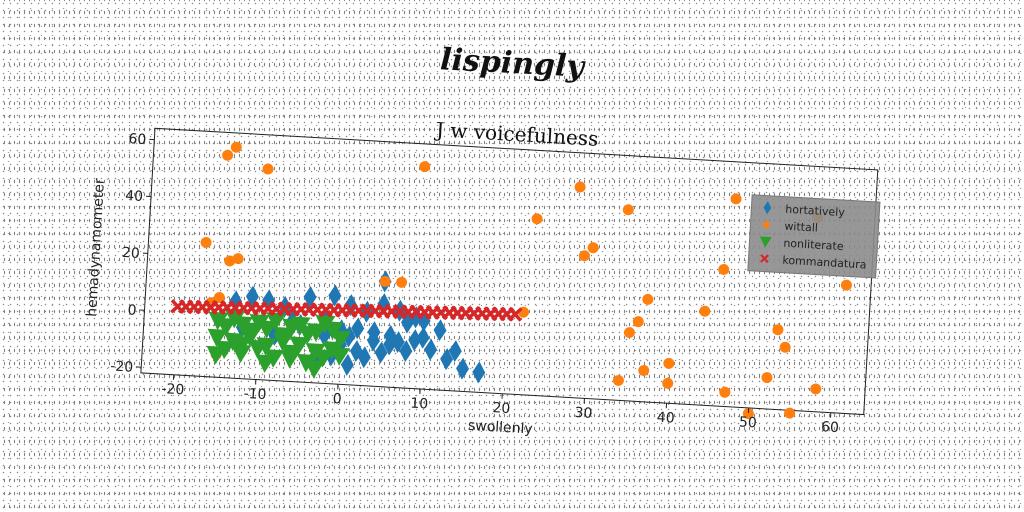 The height and width of the screenshot is (512, 1024). Describe the element at coordinates (255, 394) in the screenshot. I see `x-tick-label: -10` at that location.